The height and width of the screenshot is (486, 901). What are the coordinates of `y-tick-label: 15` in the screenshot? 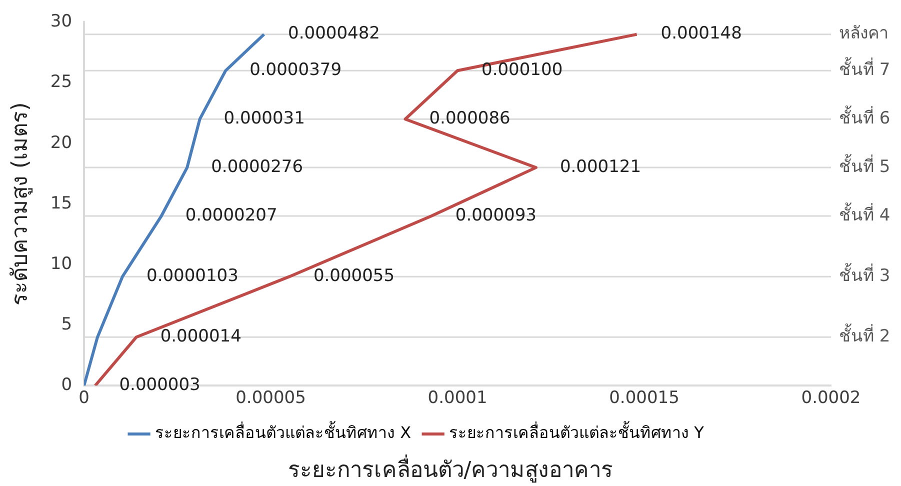 It's located at (61, 203).